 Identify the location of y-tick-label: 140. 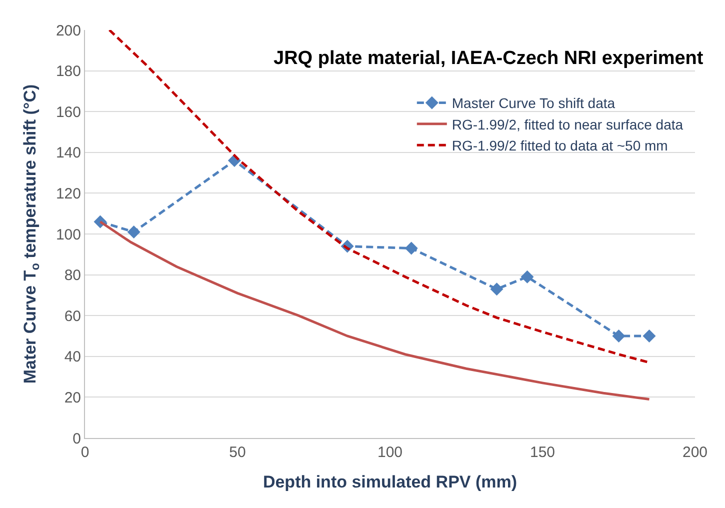
(68, 153).